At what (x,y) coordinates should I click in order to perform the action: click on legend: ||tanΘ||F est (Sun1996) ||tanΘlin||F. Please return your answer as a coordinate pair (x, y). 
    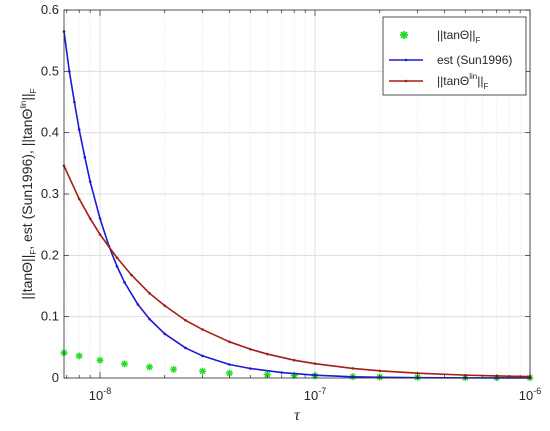
    Looking at the image, I should click on (454, 56).